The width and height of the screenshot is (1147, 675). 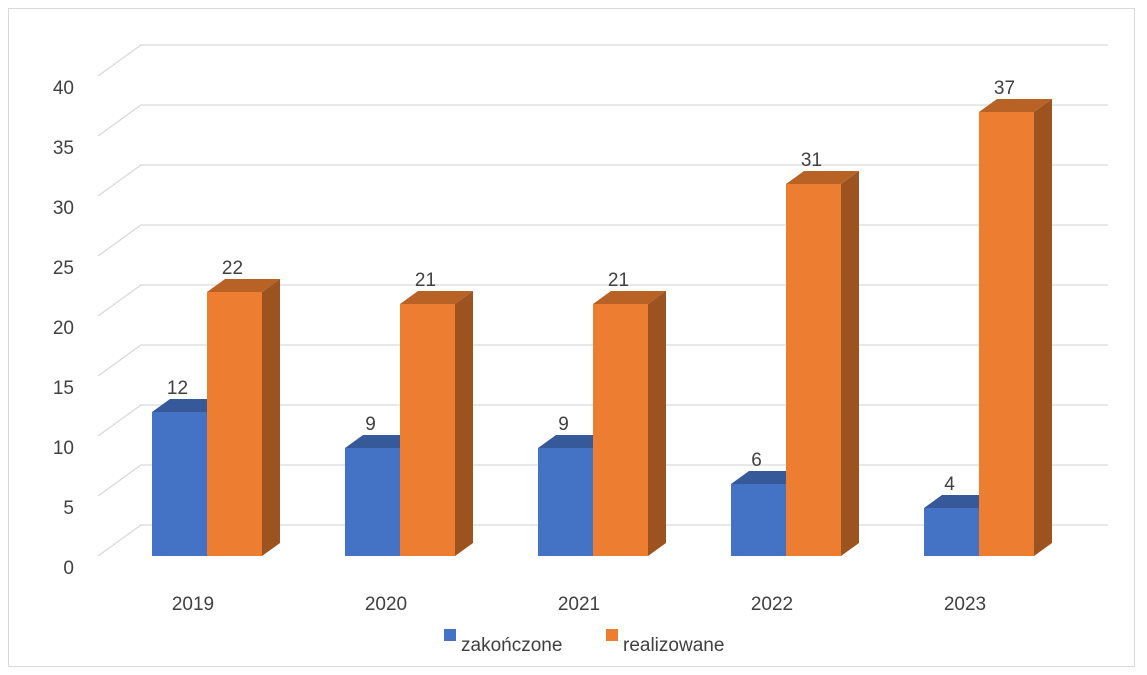 What do you see at coordinates (756, 460) in the screenshot?
I see `data-label: 6` at bounding box center [756, 460].